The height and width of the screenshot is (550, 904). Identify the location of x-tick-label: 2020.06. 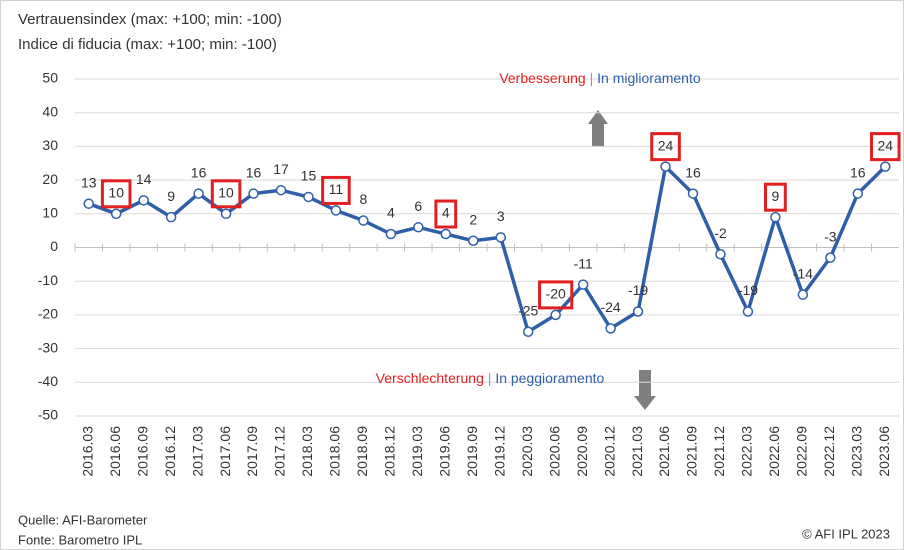
(554, 451).